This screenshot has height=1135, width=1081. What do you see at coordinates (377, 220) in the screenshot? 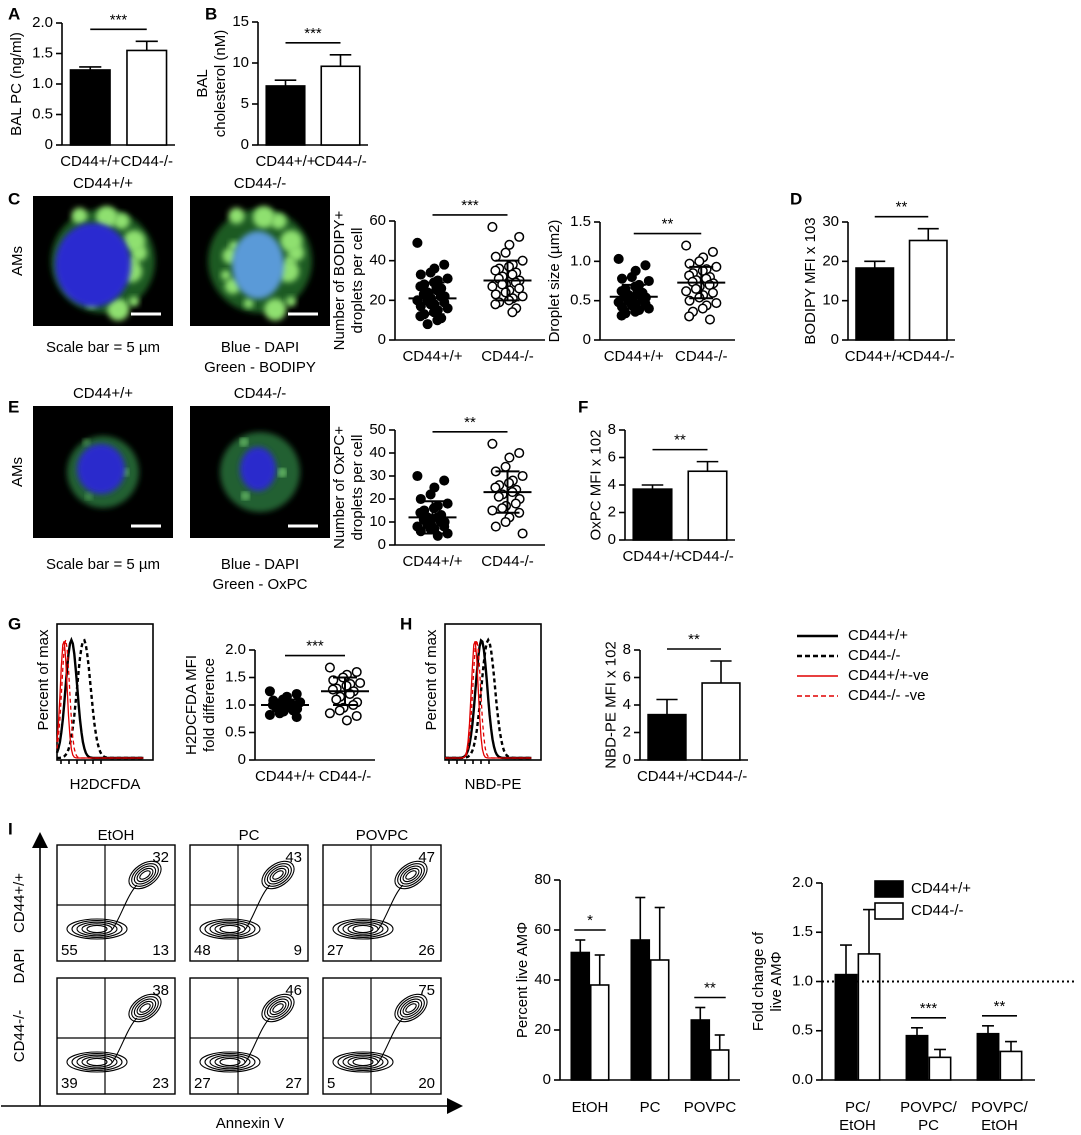
I see `y-tick-label: 60` at bounding box center [377, 220].